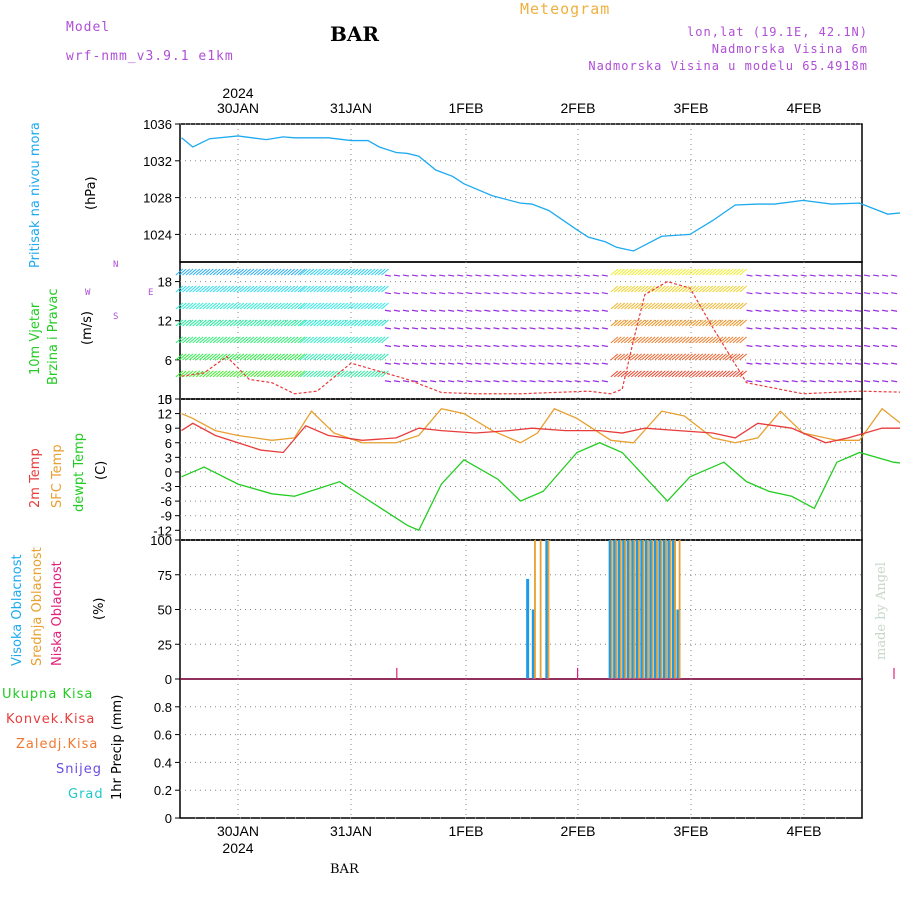  What do you see at coordinates (355, 34) in the screenshot?
I see `chart-title: BAR` at bounding box center [355, 34].